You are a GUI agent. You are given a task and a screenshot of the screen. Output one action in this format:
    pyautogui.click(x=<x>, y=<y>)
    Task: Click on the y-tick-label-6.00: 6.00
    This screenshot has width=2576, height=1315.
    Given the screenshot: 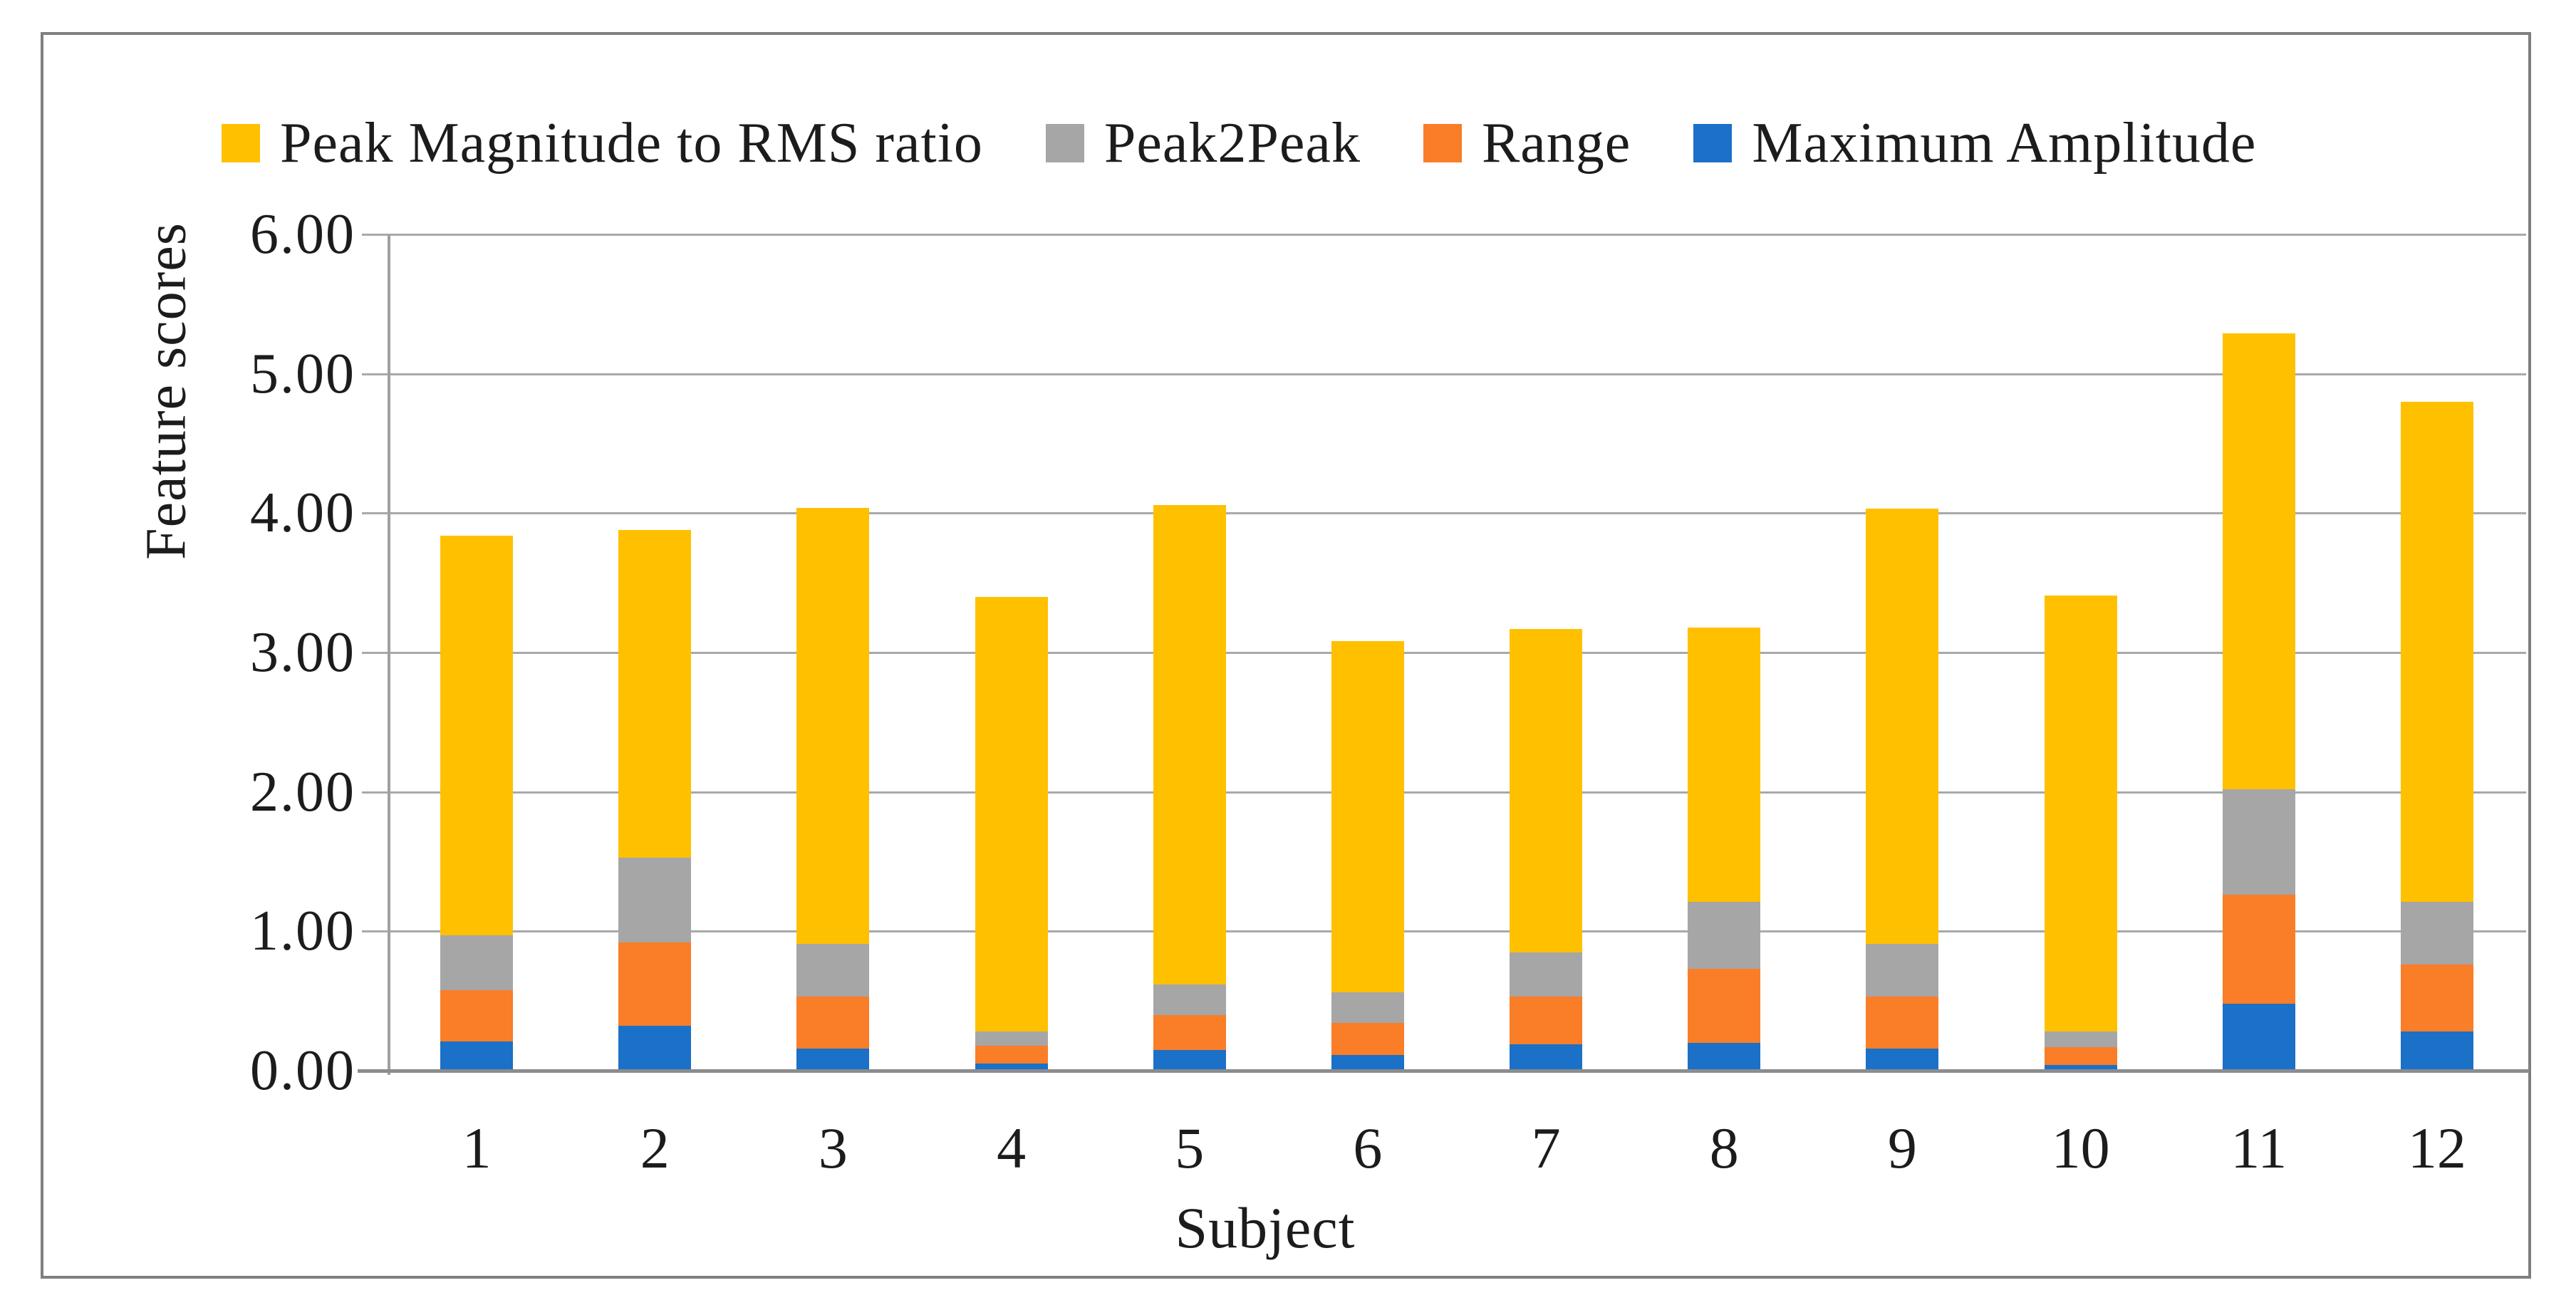 What is the action you would take?
    pyautogui.click(x=302, y=234)
    